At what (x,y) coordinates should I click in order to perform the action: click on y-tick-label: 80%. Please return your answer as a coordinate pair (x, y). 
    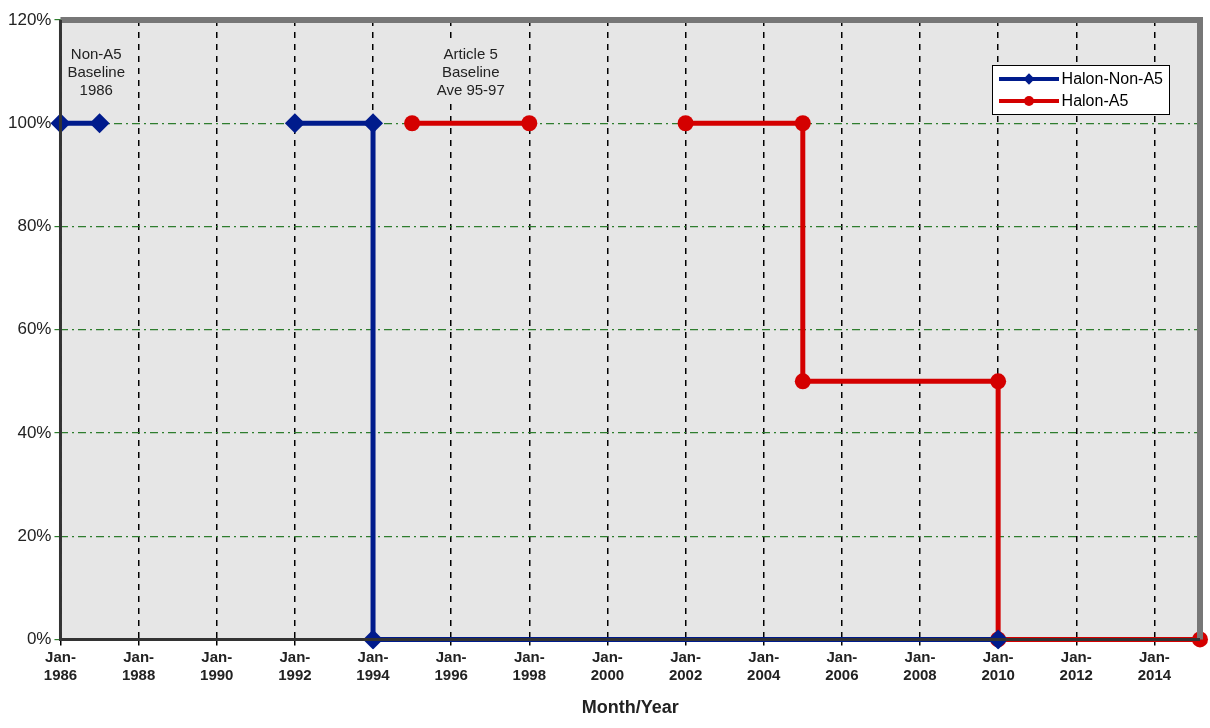
    Looking at the image, I should click on (34, 226).